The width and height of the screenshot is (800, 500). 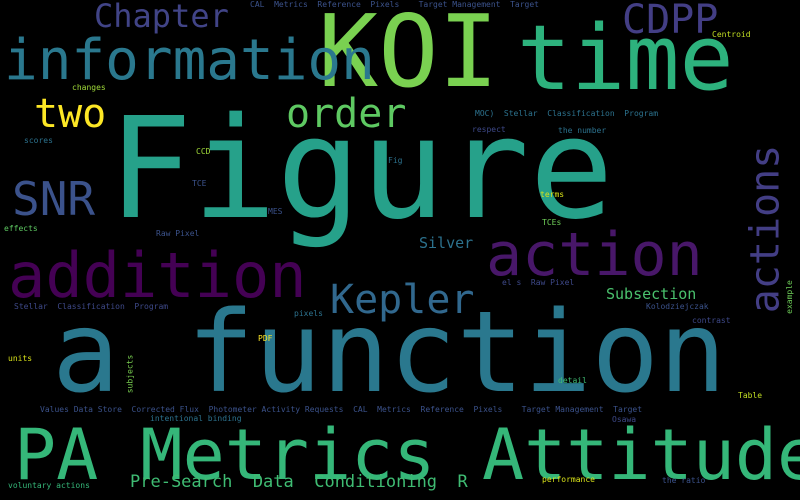 I want to click on word-32: Raw Pixel, so click(x=178, y=233).